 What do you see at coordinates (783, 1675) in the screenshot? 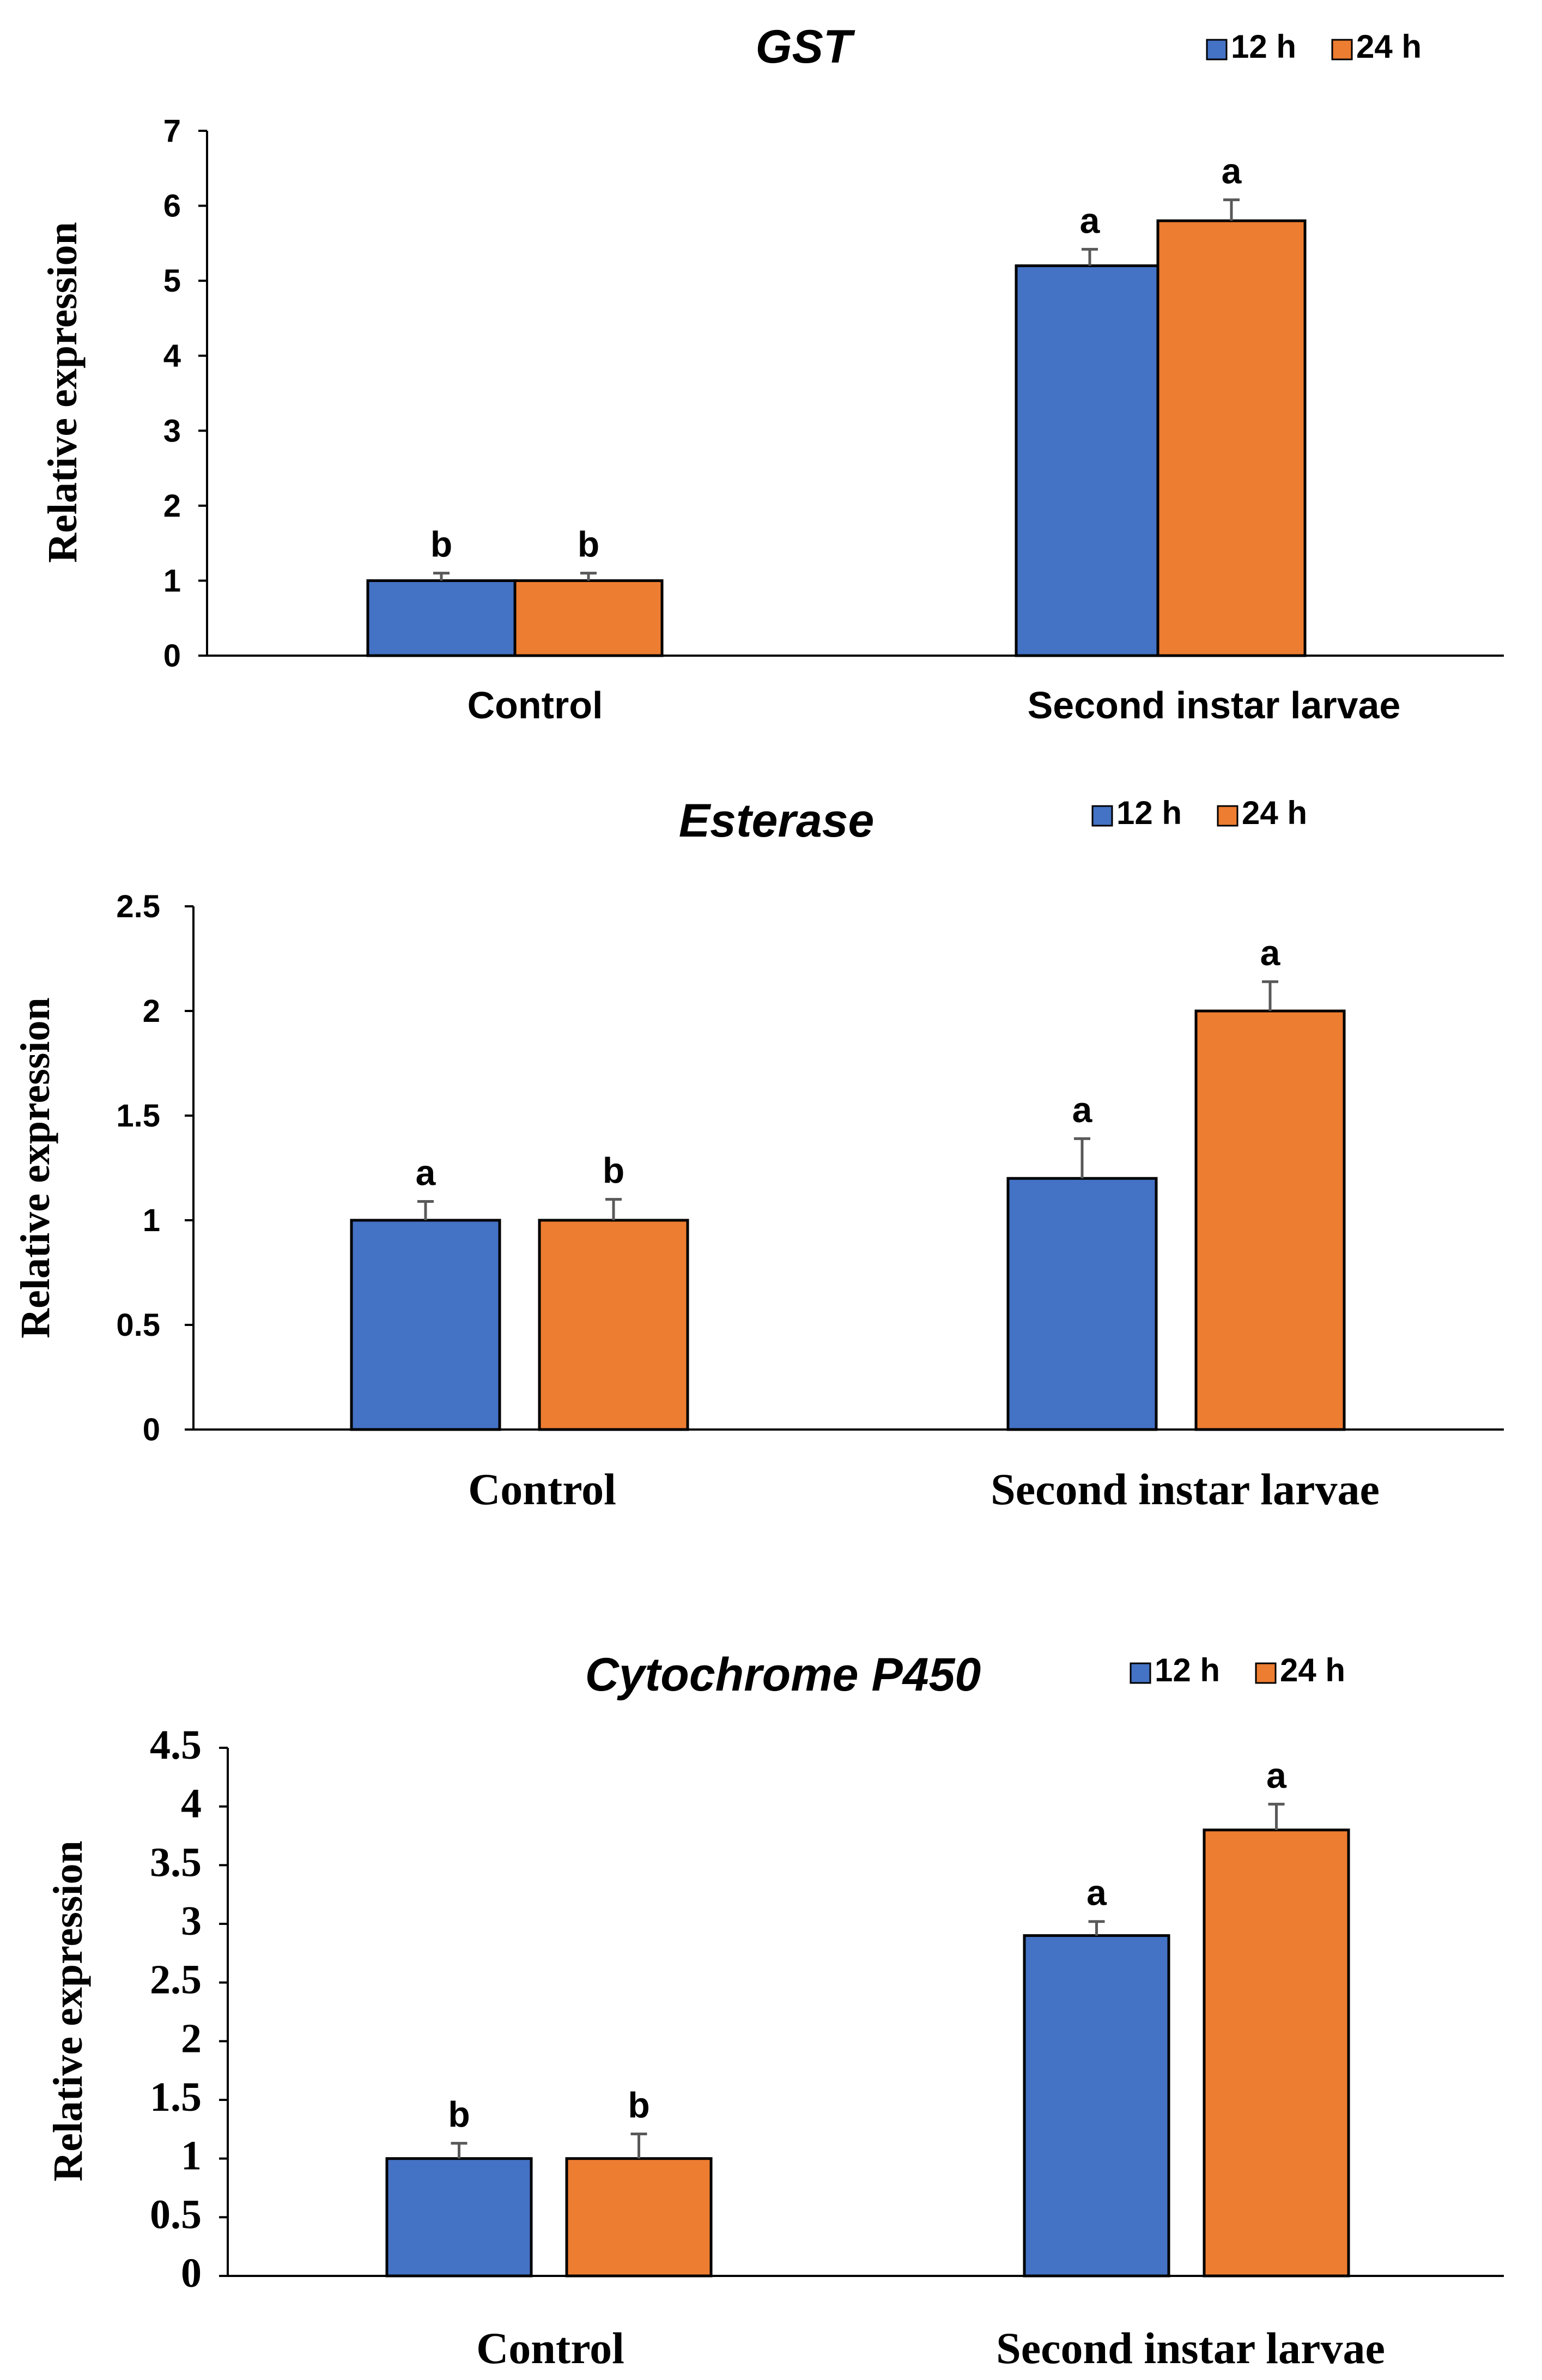
I see `chart-title: Cytochrome P450` at bounding box center [783, 1675].